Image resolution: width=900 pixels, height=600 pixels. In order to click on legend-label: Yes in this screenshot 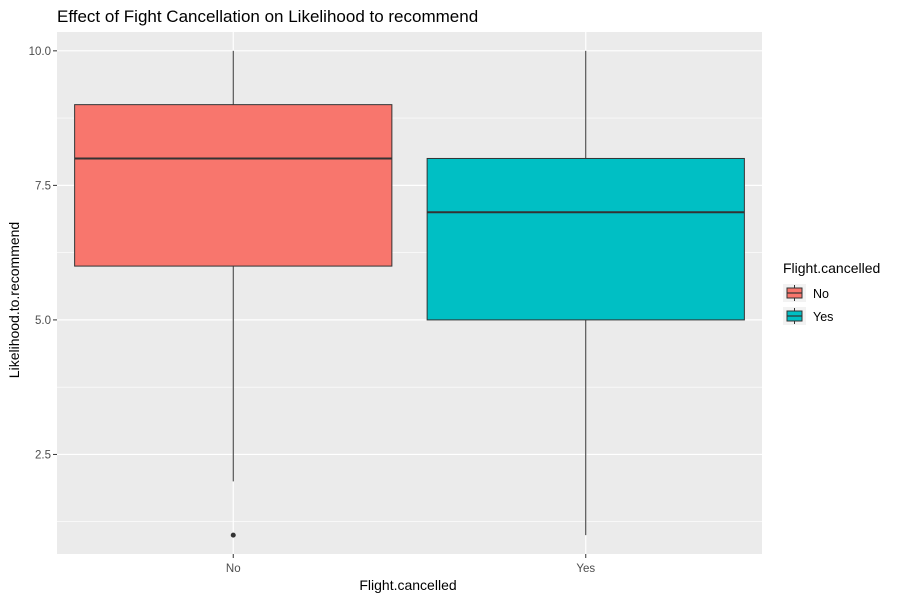, I will do `click(823, 317)`.